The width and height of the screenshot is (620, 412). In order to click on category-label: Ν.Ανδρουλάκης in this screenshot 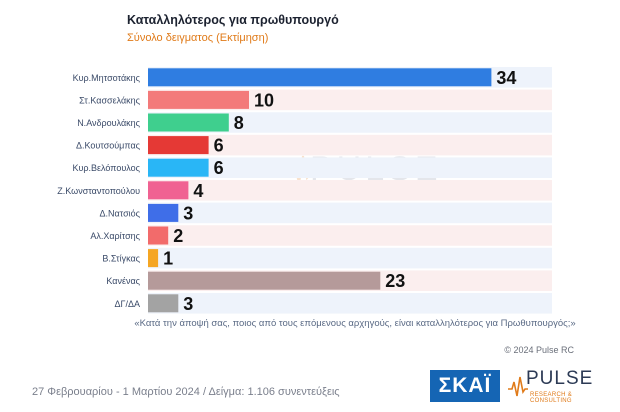, I will do `click(108, 123)`.